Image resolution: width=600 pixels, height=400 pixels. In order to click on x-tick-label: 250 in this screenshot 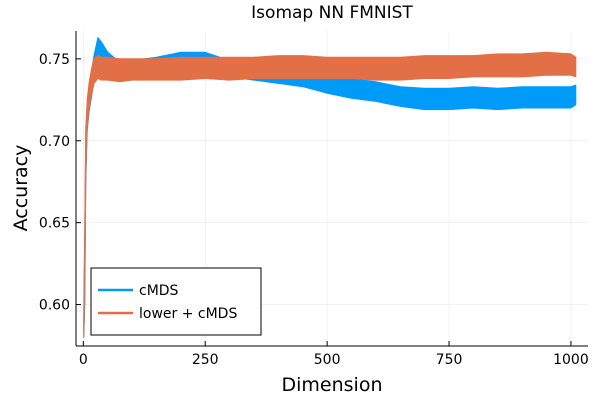, I will do `click(205, 360)`.